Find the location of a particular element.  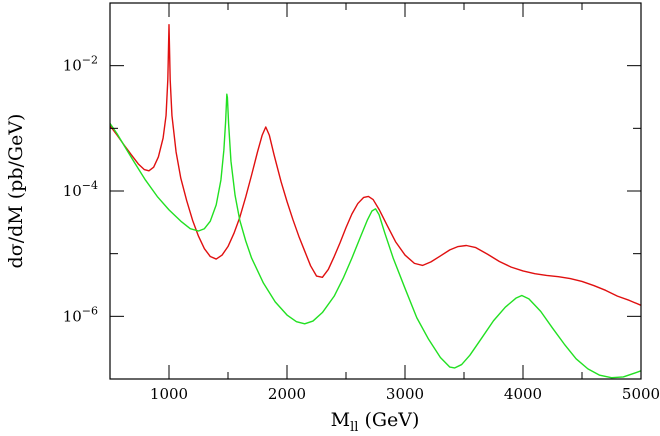

y-axis-title: dσ/dM (pb/GeV) is located at coordinates (16, 191).